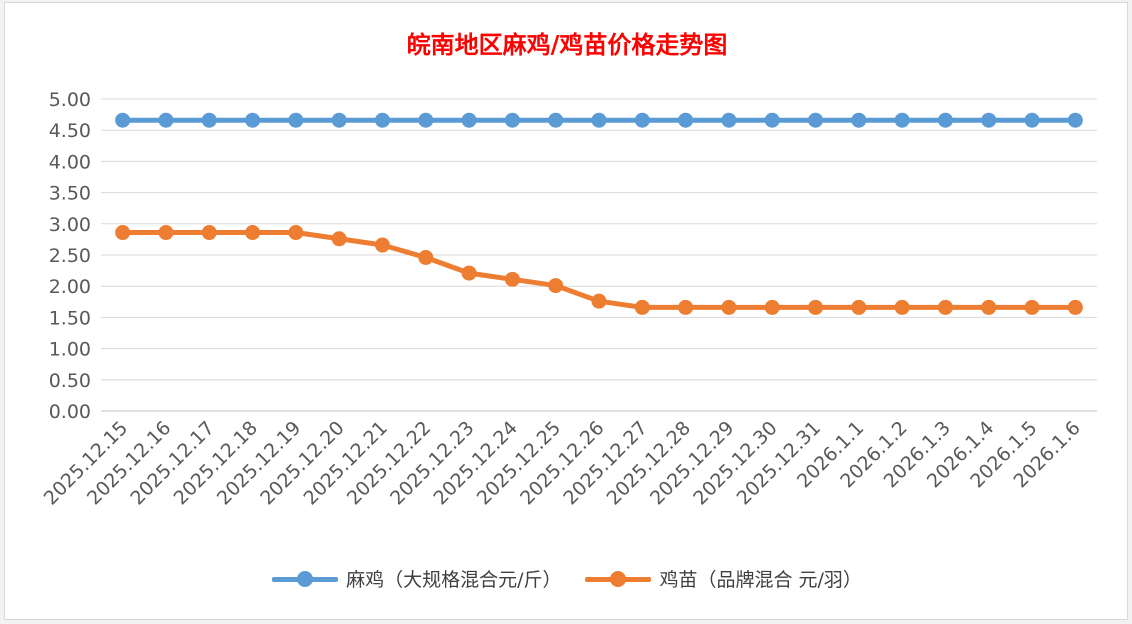  I want to click on y-tick-label: 4.50, so click(70, 131).